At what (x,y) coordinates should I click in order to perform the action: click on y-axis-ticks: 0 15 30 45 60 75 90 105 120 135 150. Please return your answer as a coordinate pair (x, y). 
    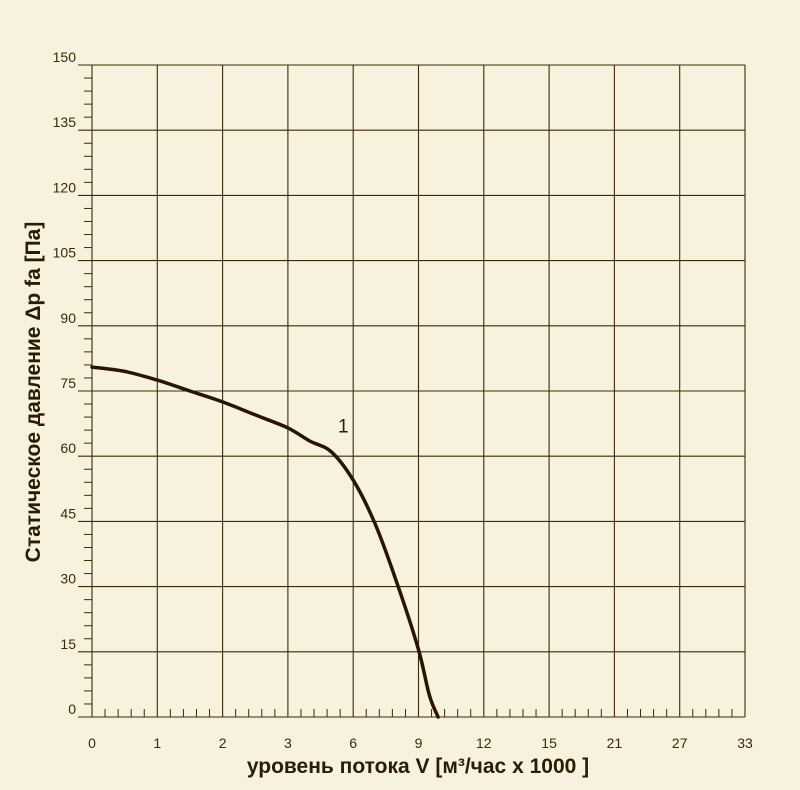
    Looking at the image, I should click on (65, 383).